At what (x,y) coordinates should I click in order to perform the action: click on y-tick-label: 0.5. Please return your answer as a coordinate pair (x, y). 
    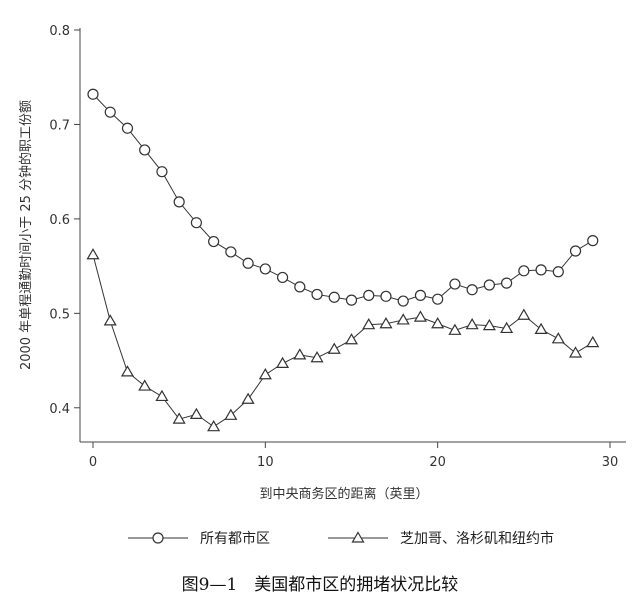
    Looking at the image, I should click on (59, 314).